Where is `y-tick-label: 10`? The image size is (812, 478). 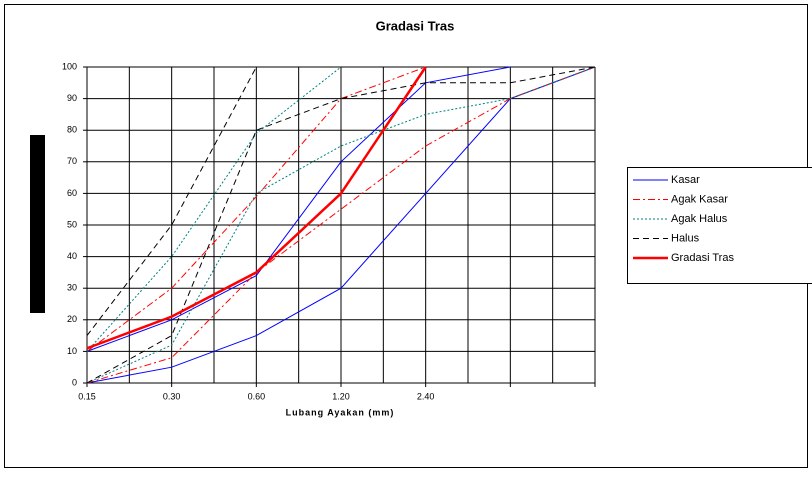
y-tick-label: 10 is located at coordinates (72, 351).